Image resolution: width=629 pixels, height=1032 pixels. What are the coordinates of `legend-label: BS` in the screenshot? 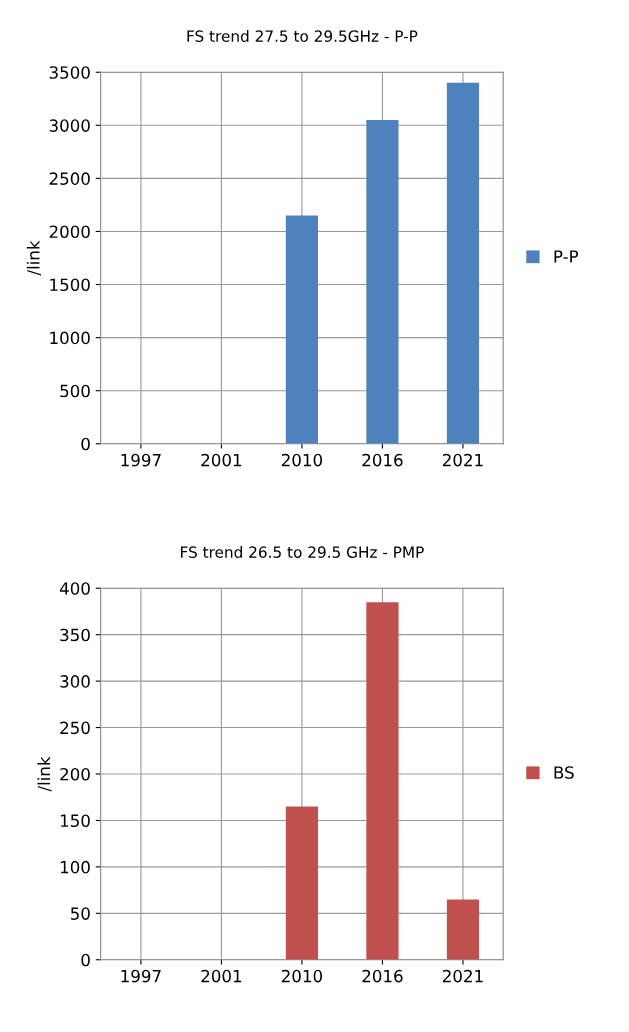 It's located at (564, 772).